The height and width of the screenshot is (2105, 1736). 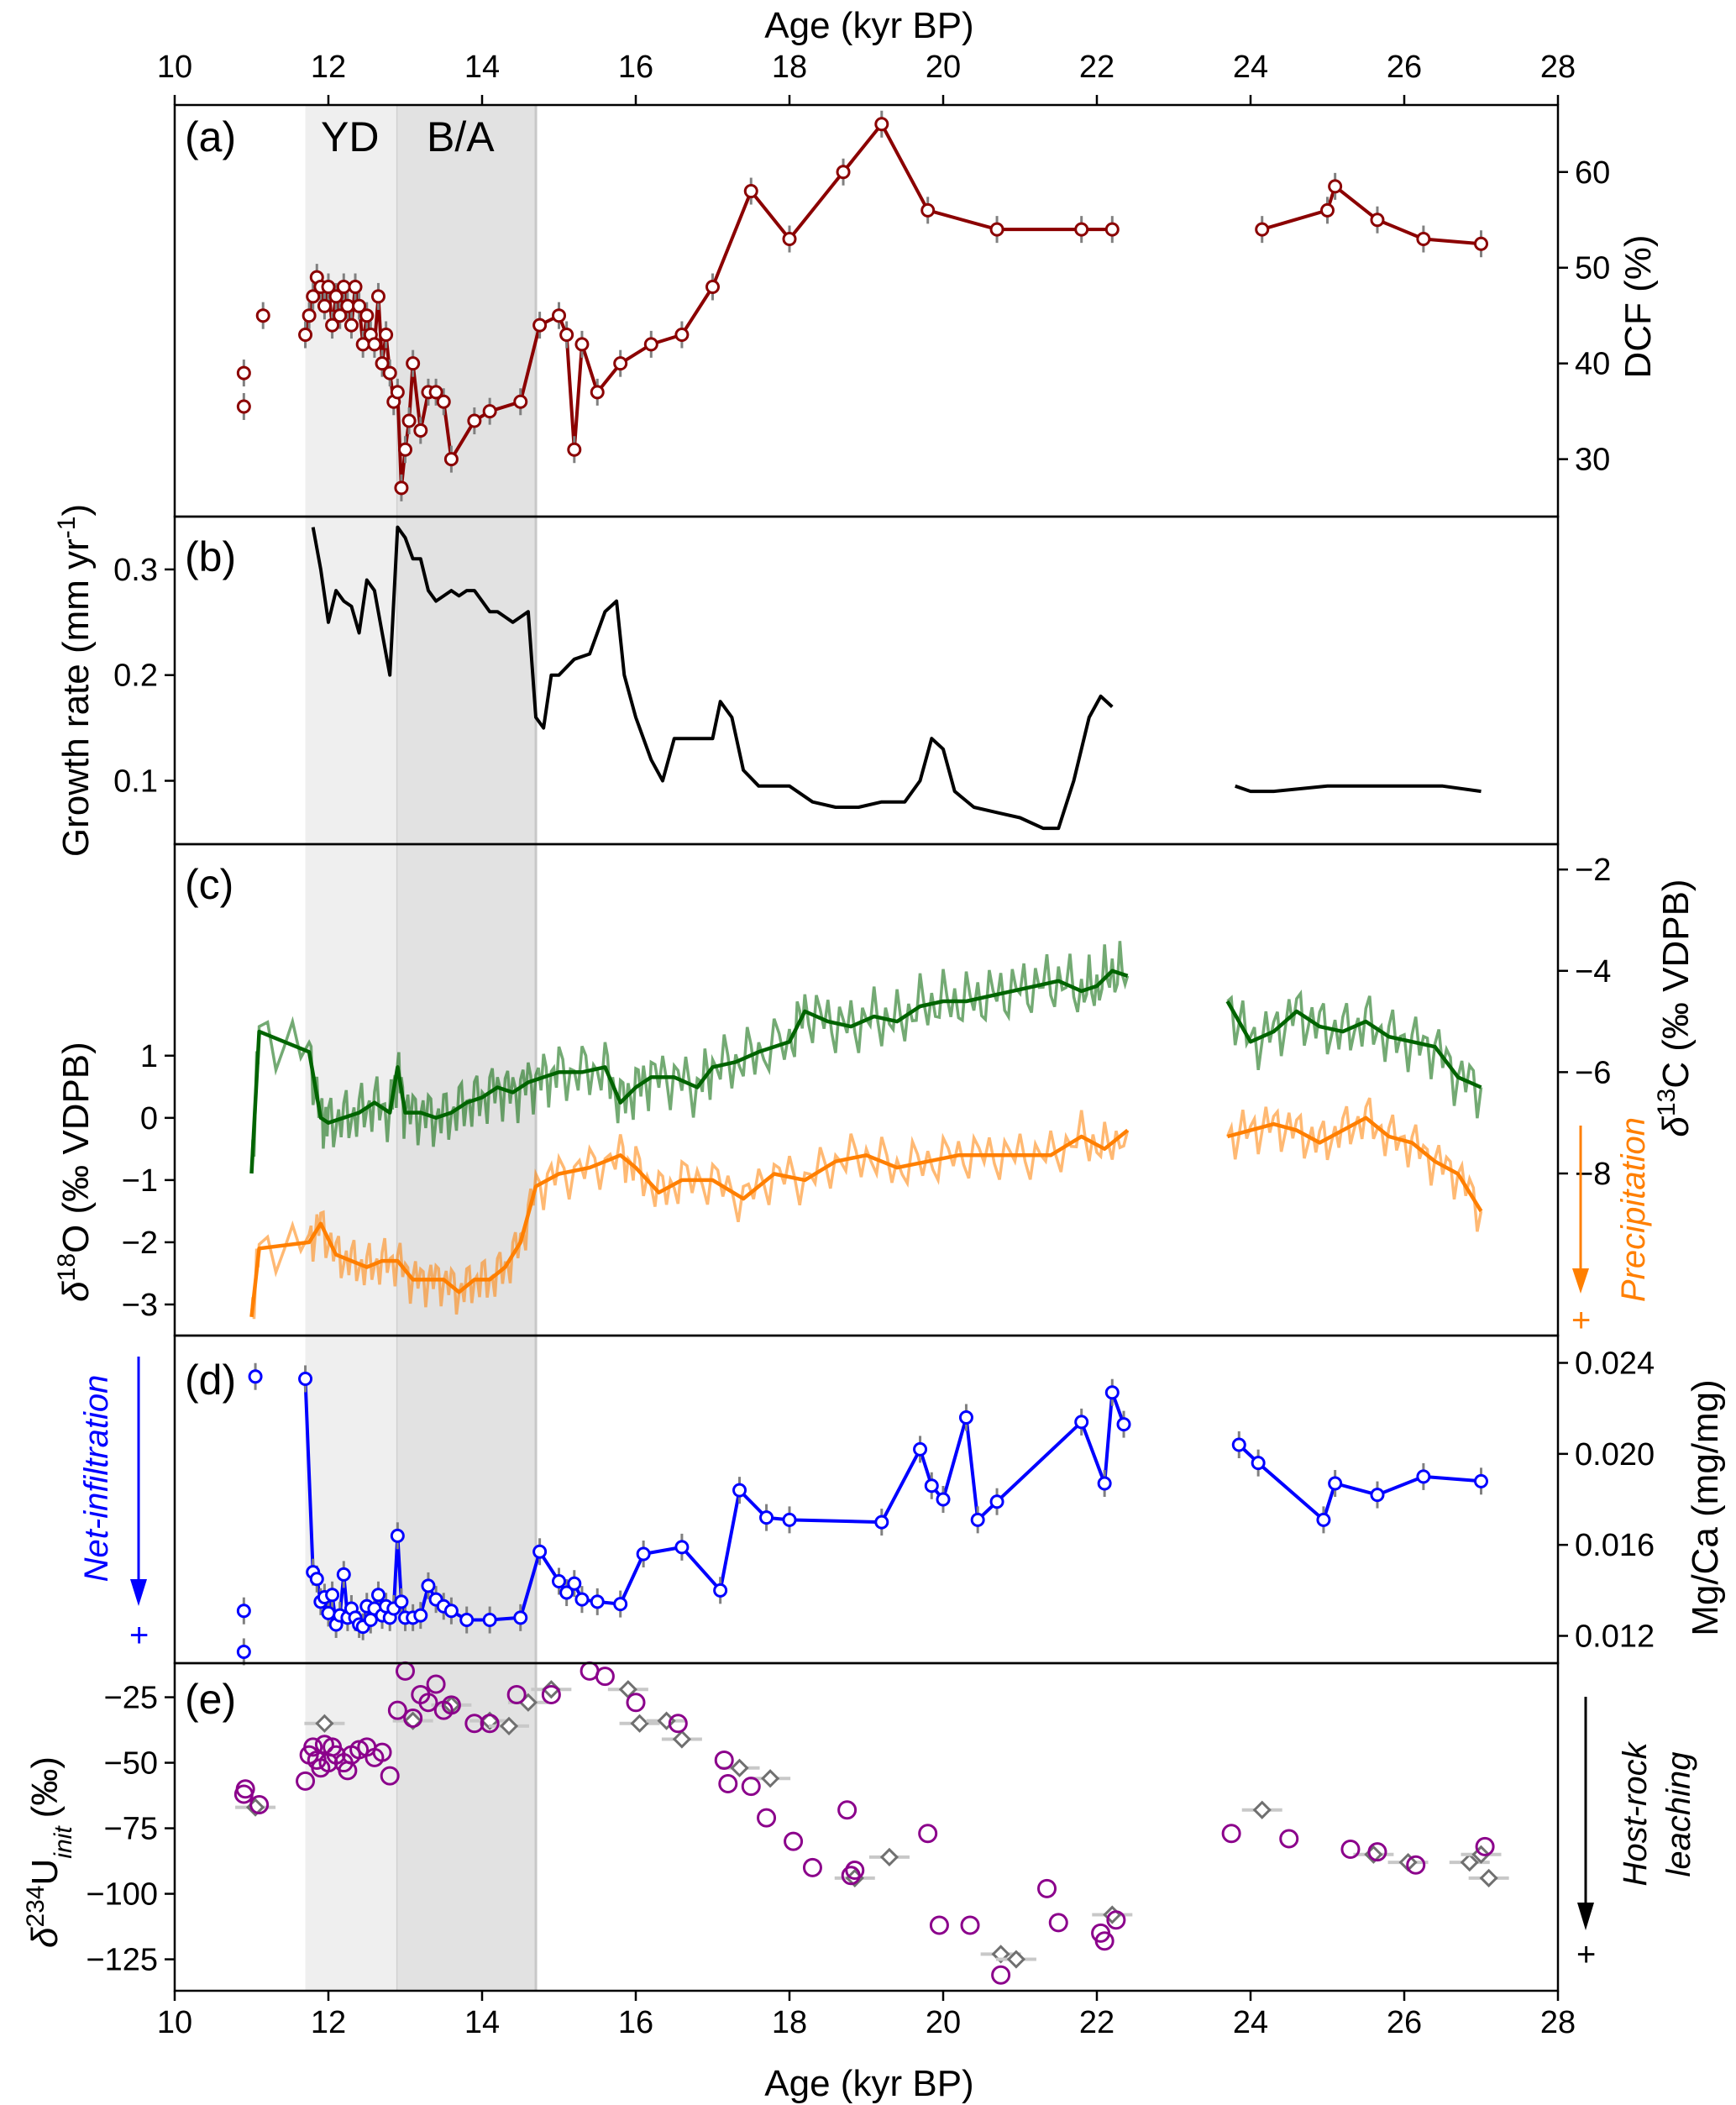 I want to click on d13c-tick-label: −2, so click(x=1593, y=870).